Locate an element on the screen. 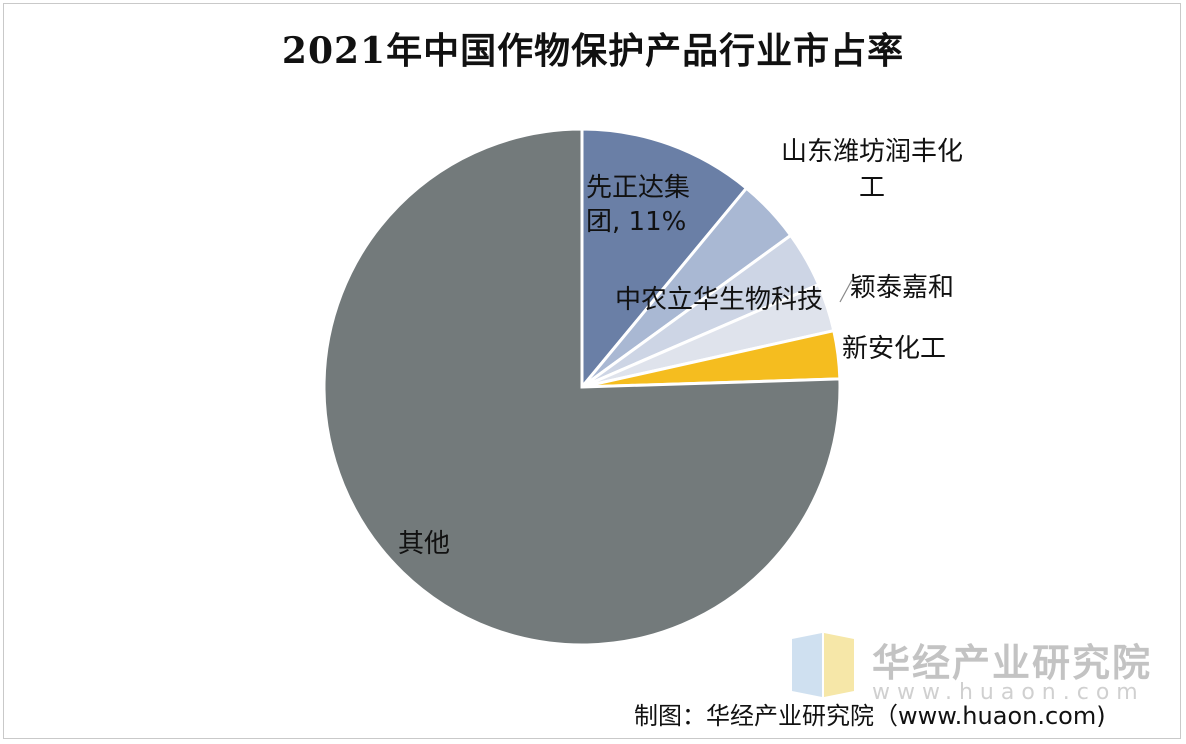 Image resolution: width=1186 pixels, height=744 pixels. chart-title: 2021年中国作物保护产品行业市占率 is located at coordinates (593, 51).